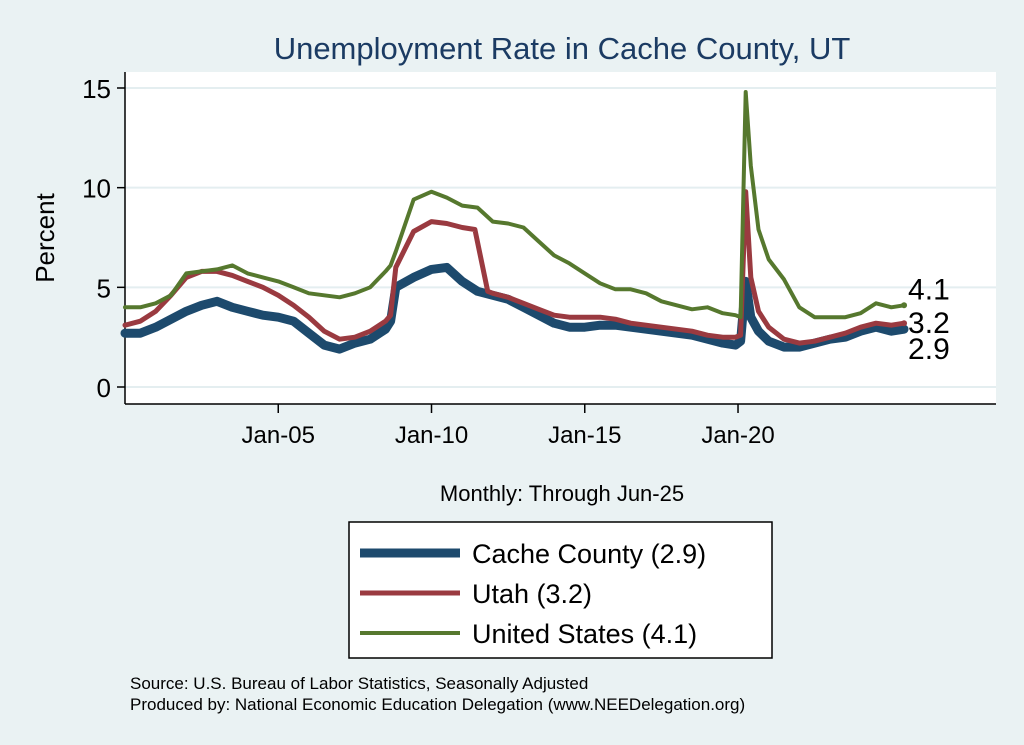  Describe the element at coordinates (584, 634) in the screenshot. I see `legend-label-2: United States (4.1)` at that location.